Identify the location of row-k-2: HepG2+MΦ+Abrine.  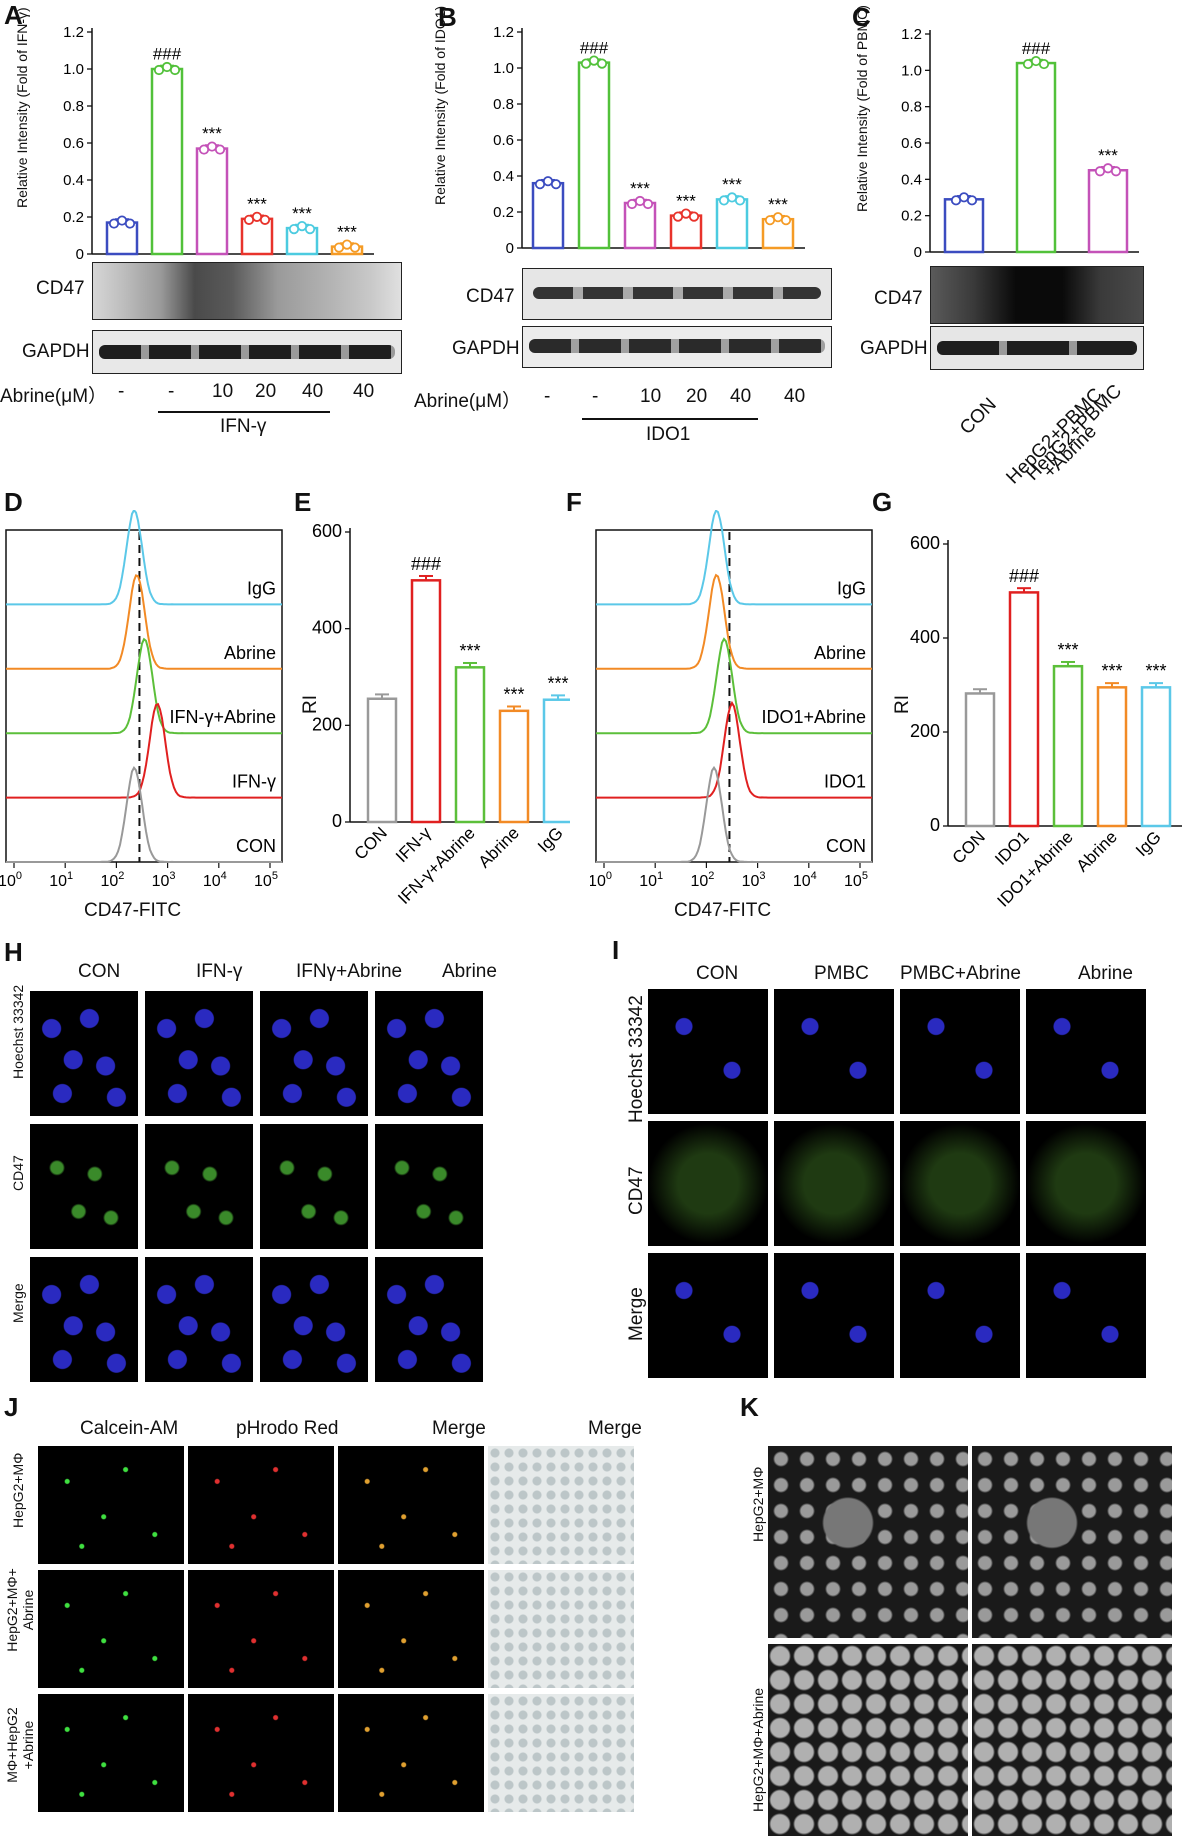
(758, 1749).